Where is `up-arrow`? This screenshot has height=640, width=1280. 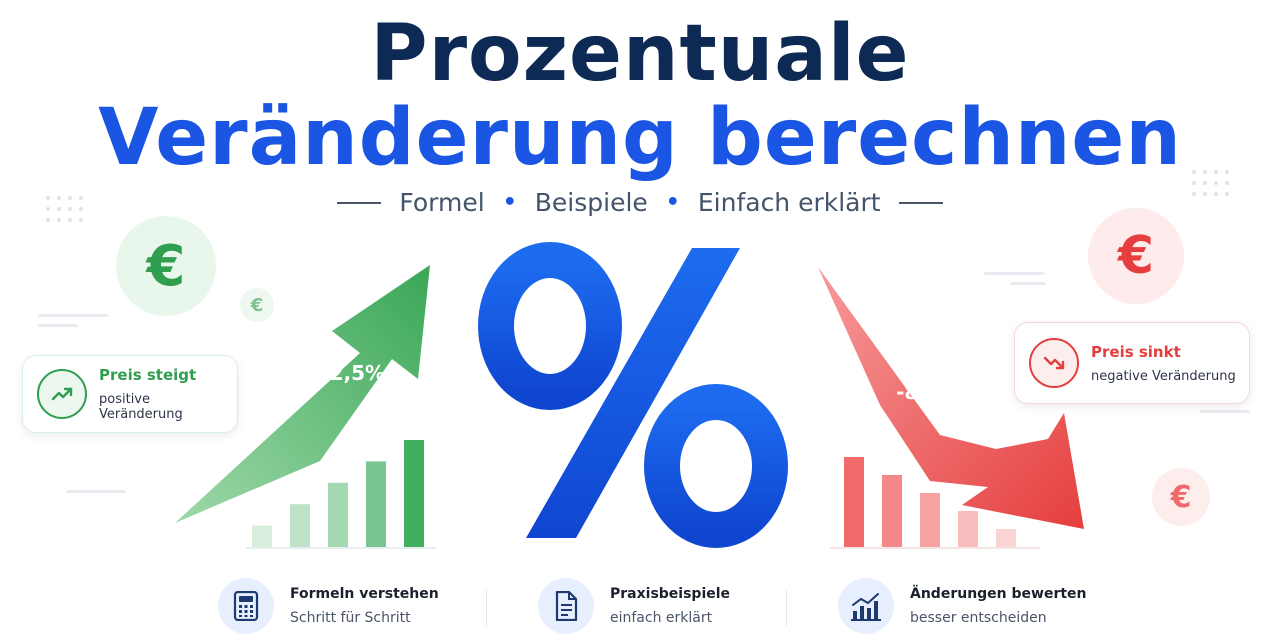
up-arrow is located at coordinates (302, 394).